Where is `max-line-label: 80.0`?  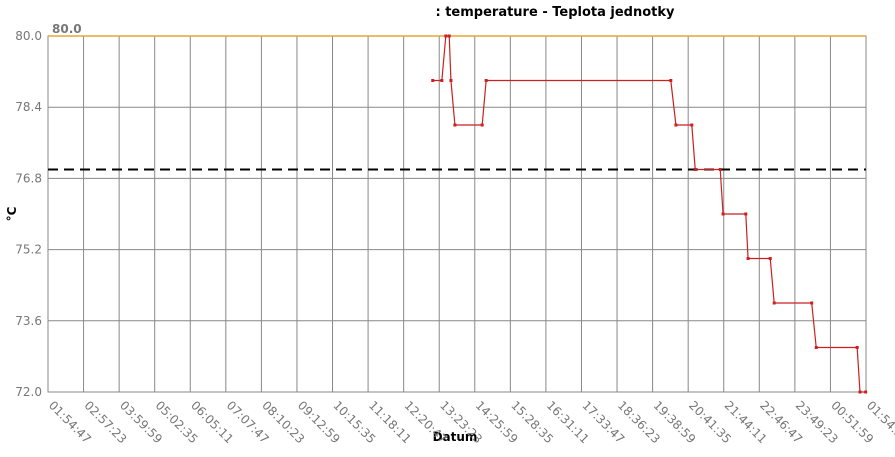 max-line-label: 80.0 is located at coordinates (67, 29).